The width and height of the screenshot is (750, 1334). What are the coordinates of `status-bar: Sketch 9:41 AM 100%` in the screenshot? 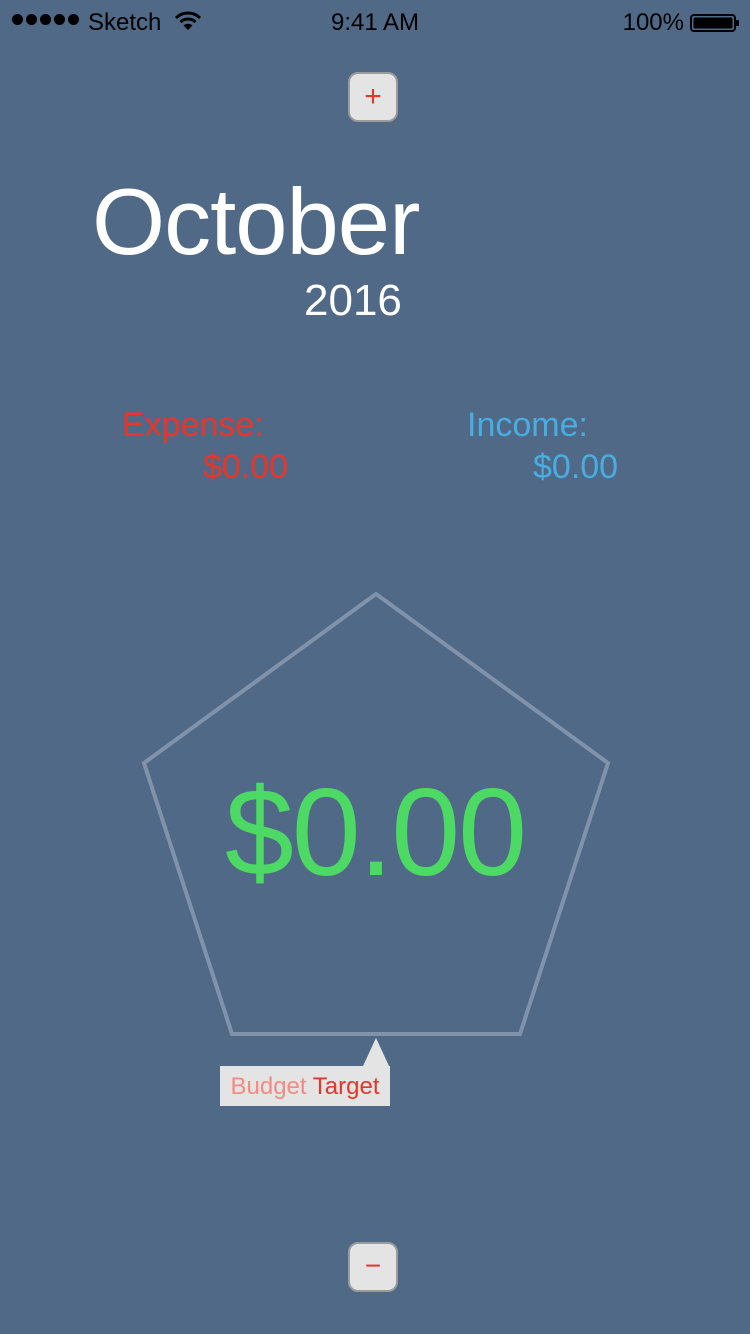 It's located at (375, 20).